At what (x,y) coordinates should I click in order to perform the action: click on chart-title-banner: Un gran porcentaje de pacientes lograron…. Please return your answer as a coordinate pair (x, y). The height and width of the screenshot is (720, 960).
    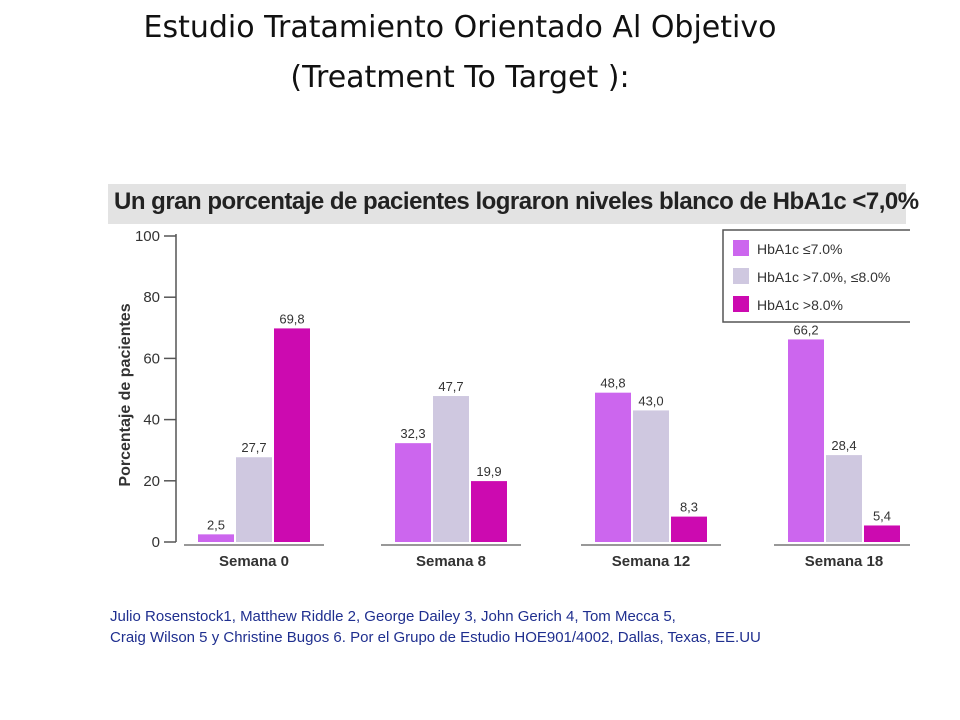
    Looking at the image, I should click on (513, 204).